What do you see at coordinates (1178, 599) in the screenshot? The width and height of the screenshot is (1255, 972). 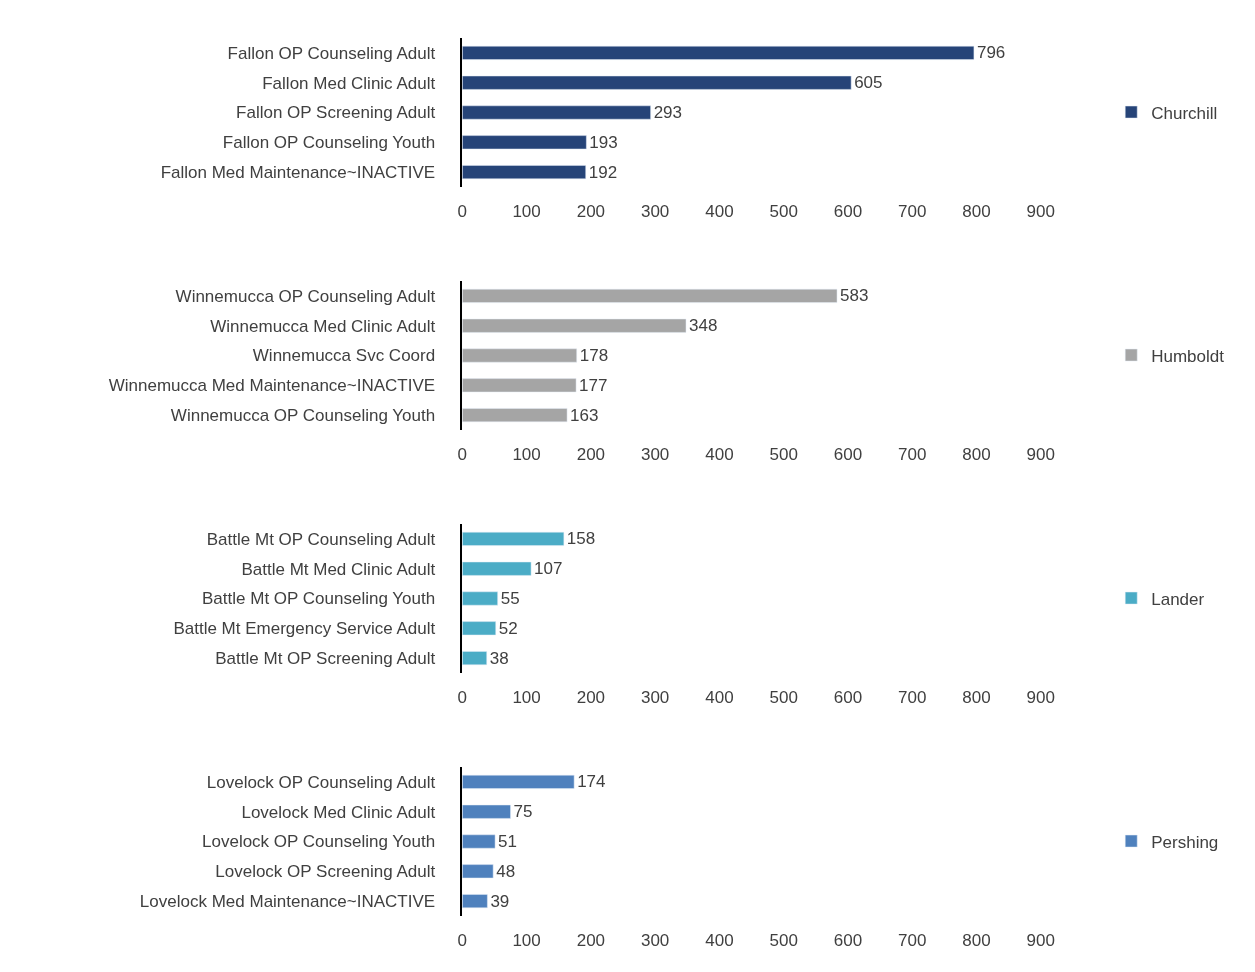 I see `legend-label: Lander` at bounding box center [1178, 599].